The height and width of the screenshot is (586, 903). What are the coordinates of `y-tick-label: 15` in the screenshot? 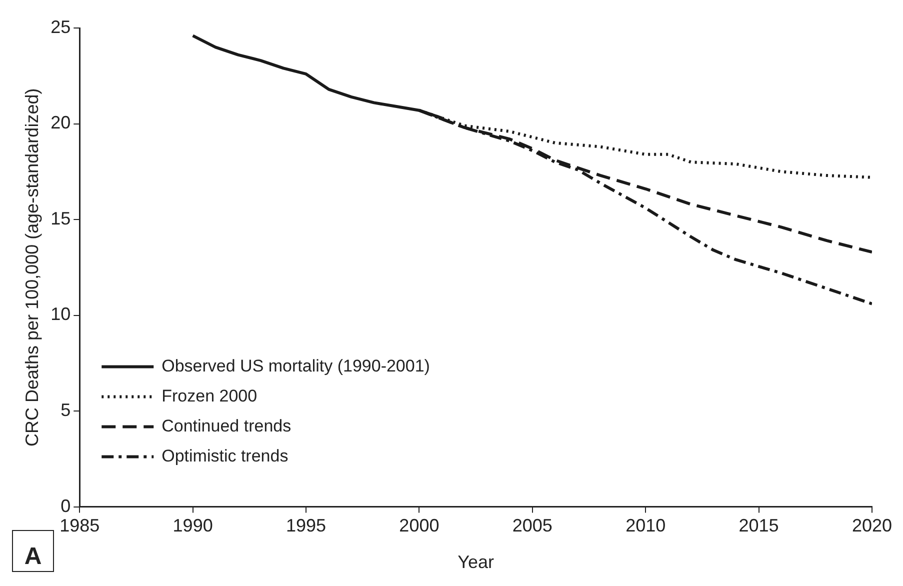 It's located at (60, 218).